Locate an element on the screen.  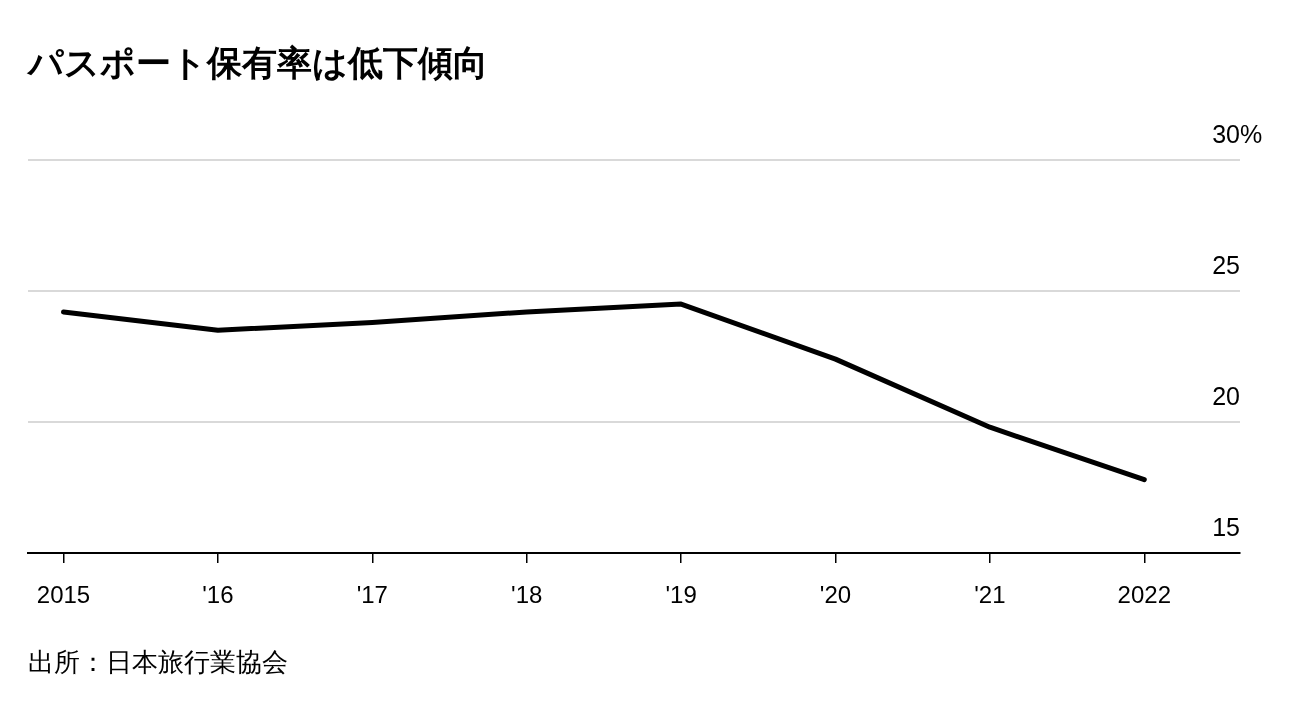
y-tick-label: 30% is located at coordinates (1237, 134).